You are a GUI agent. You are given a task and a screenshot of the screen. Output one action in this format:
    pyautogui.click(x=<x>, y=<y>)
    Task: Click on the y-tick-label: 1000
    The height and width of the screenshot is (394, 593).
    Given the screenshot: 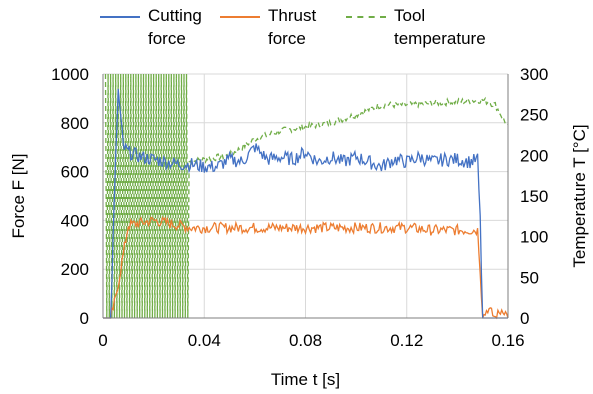 What is the action you would take?
    pyautogui.click(x=70, y=74)
    